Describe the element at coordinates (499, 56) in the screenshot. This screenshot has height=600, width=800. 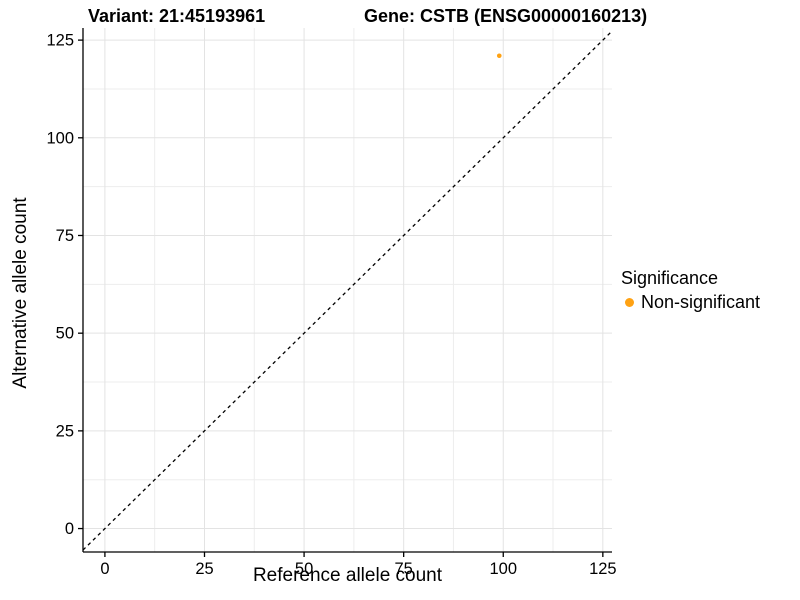
I see `data-point` at that location.